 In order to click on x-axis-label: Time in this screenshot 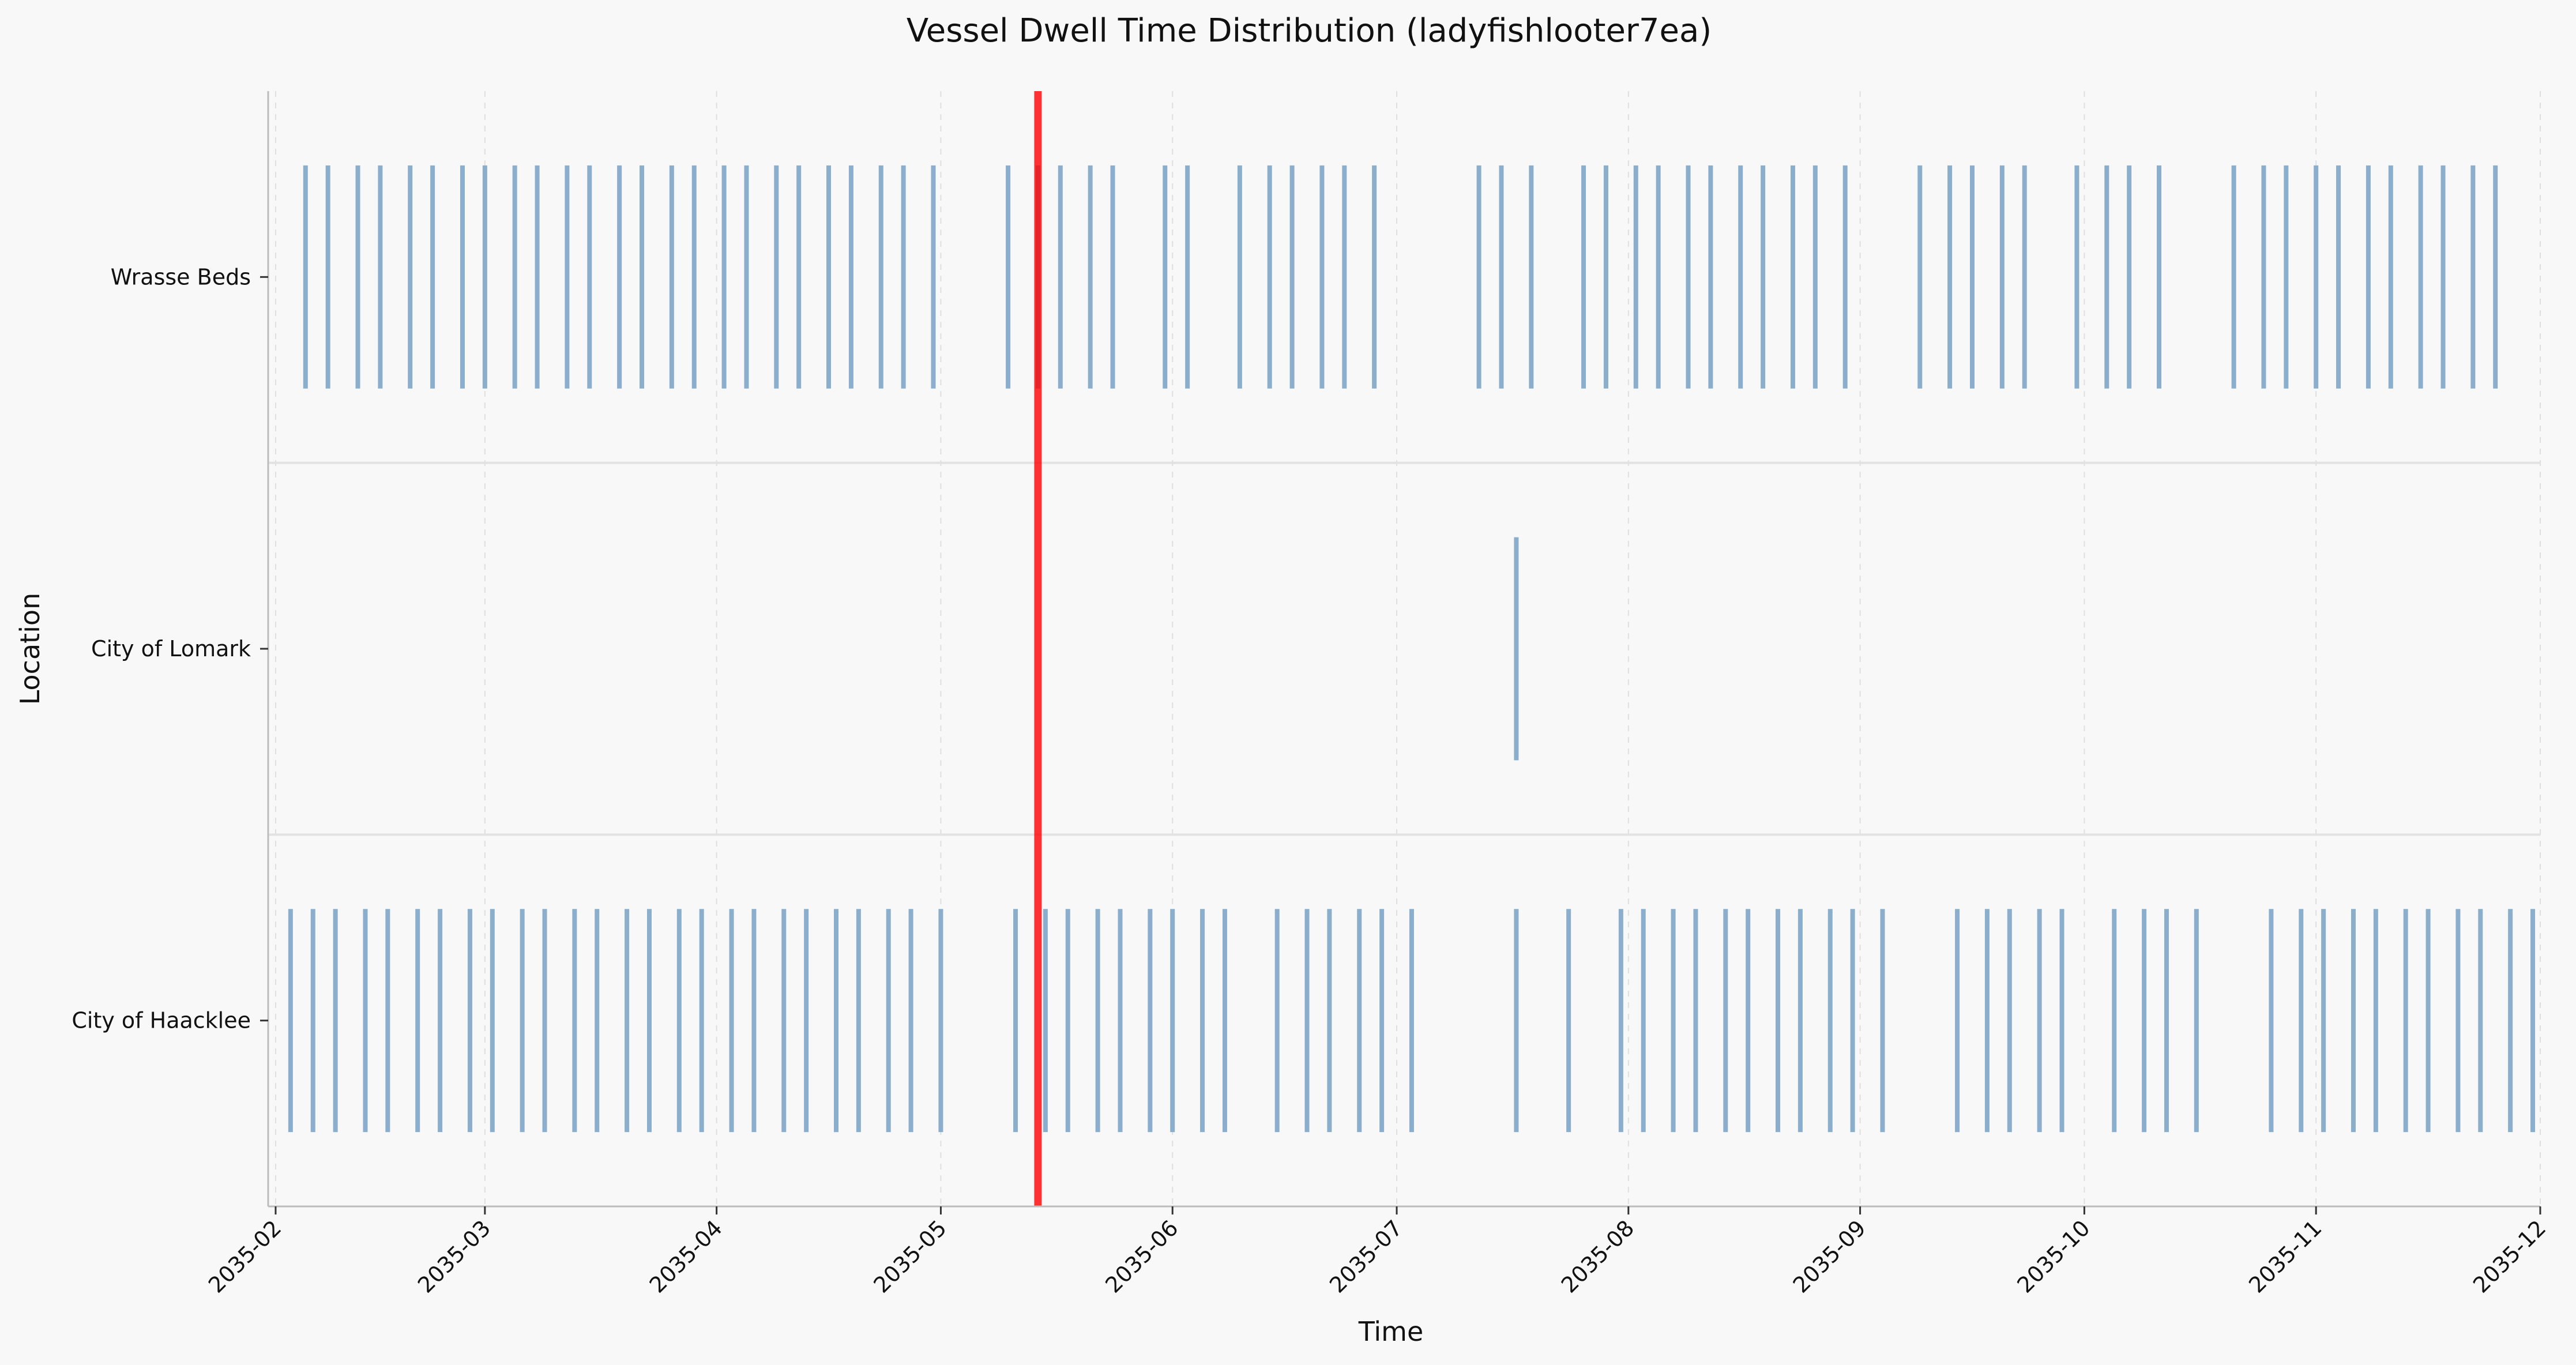, I will do `click(1391, 1331)`.